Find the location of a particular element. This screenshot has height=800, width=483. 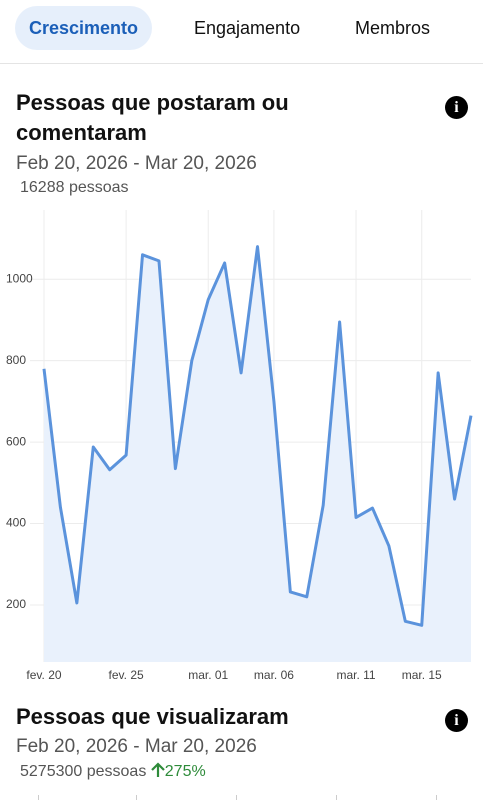

x-tick-label: mar. 01 is located at coordinates (208, 675).